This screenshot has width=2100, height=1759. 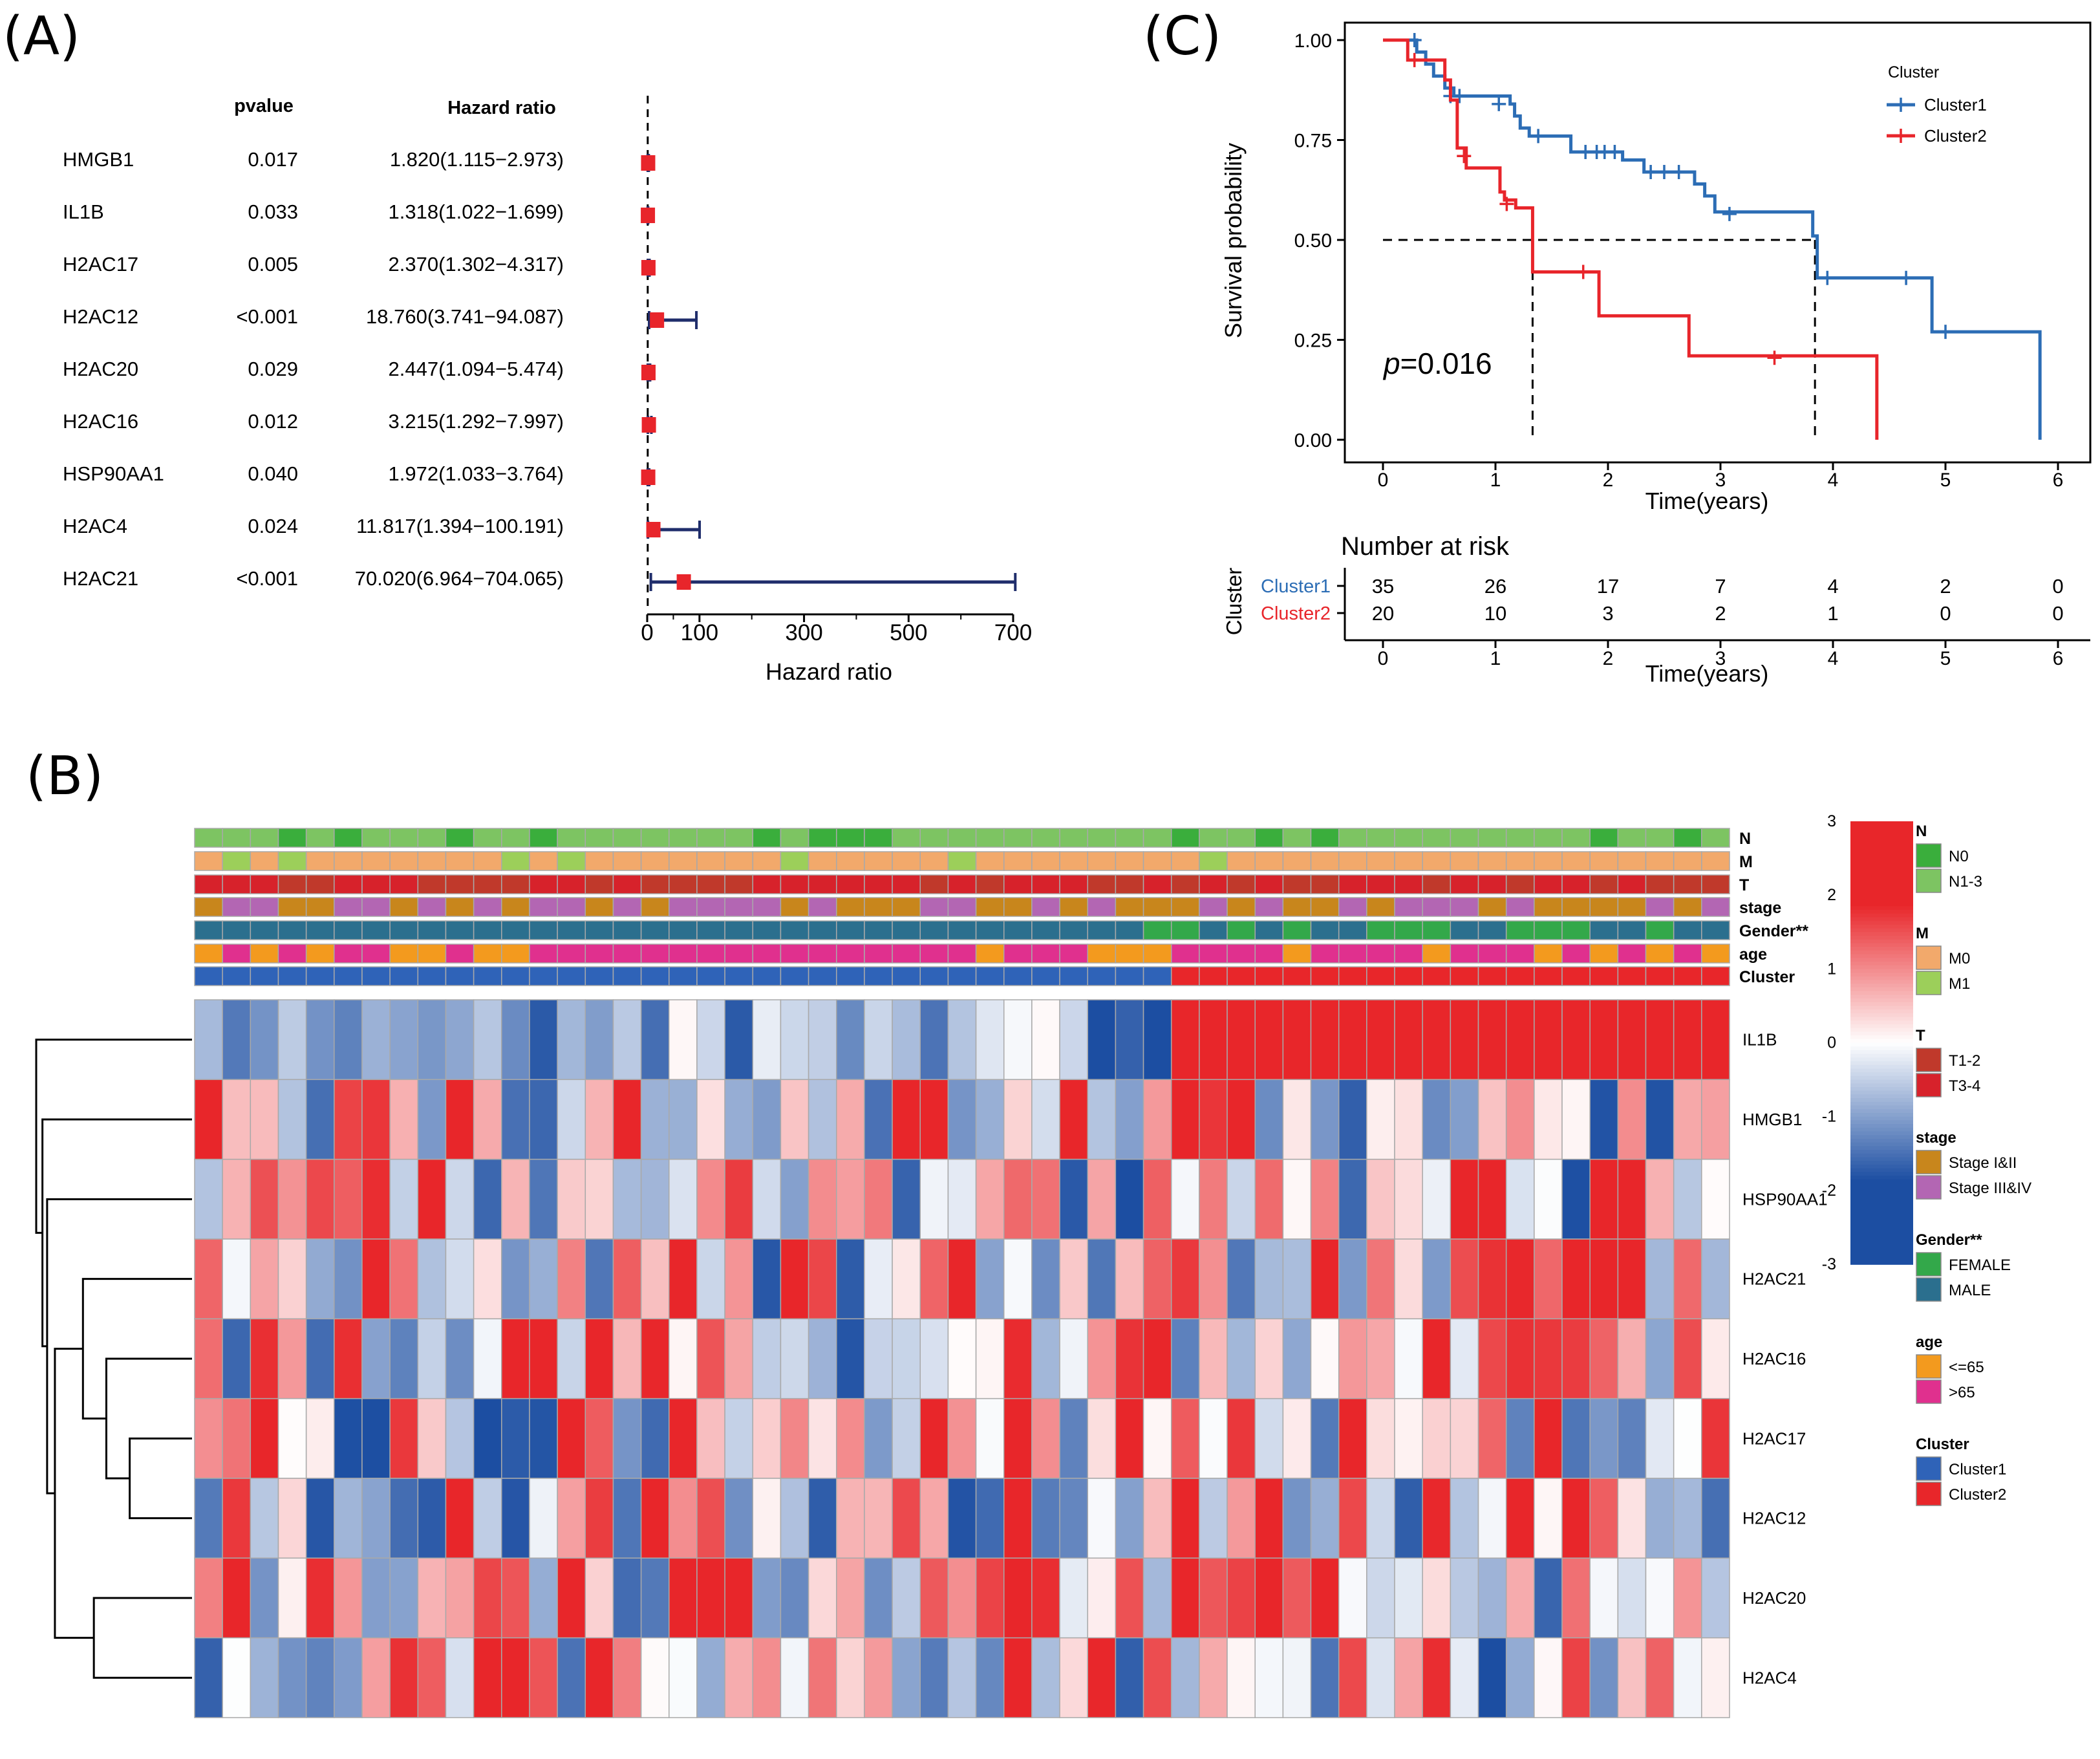 What do you see at coordinates (1774, 1518) in the screenshot?
I see `heatmap-row-label: H2AC12` at bounding box center [1774, 1518].